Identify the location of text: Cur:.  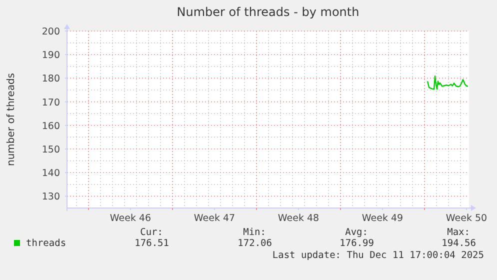
(151, 232).